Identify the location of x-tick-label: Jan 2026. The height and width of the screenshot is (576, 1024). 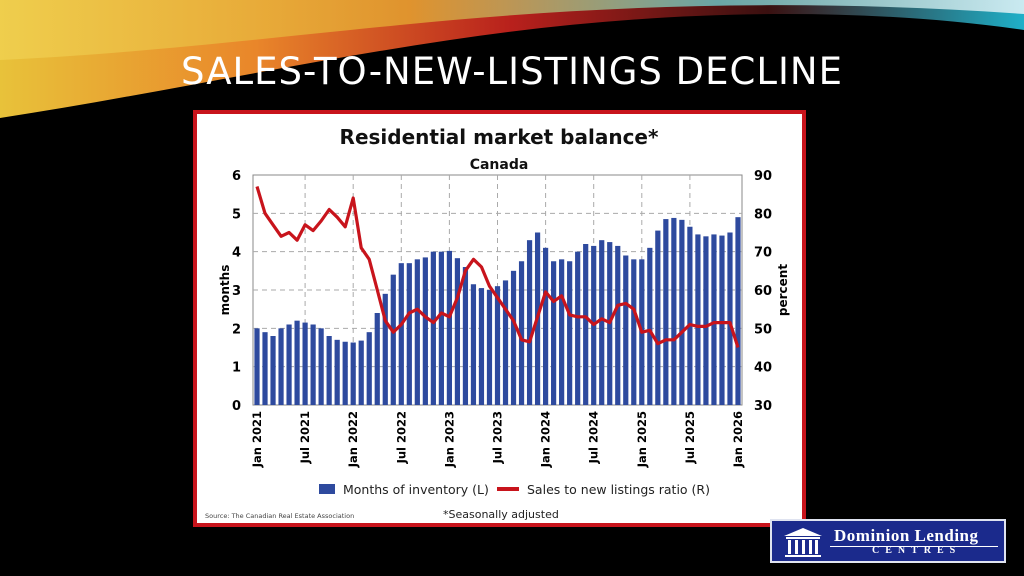
(738, 439).